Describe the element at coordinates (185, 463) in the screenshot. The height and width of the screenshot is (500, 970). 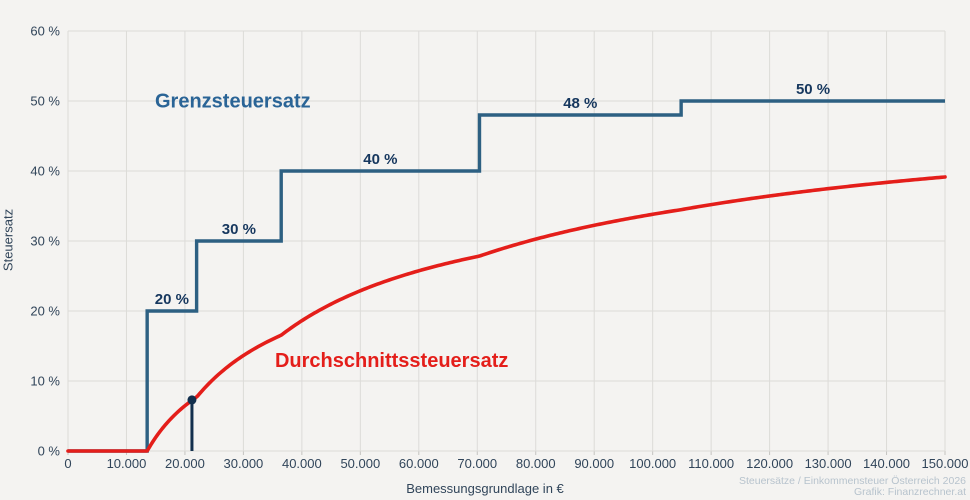
I see `x-tick-label: 20.000` at that location.